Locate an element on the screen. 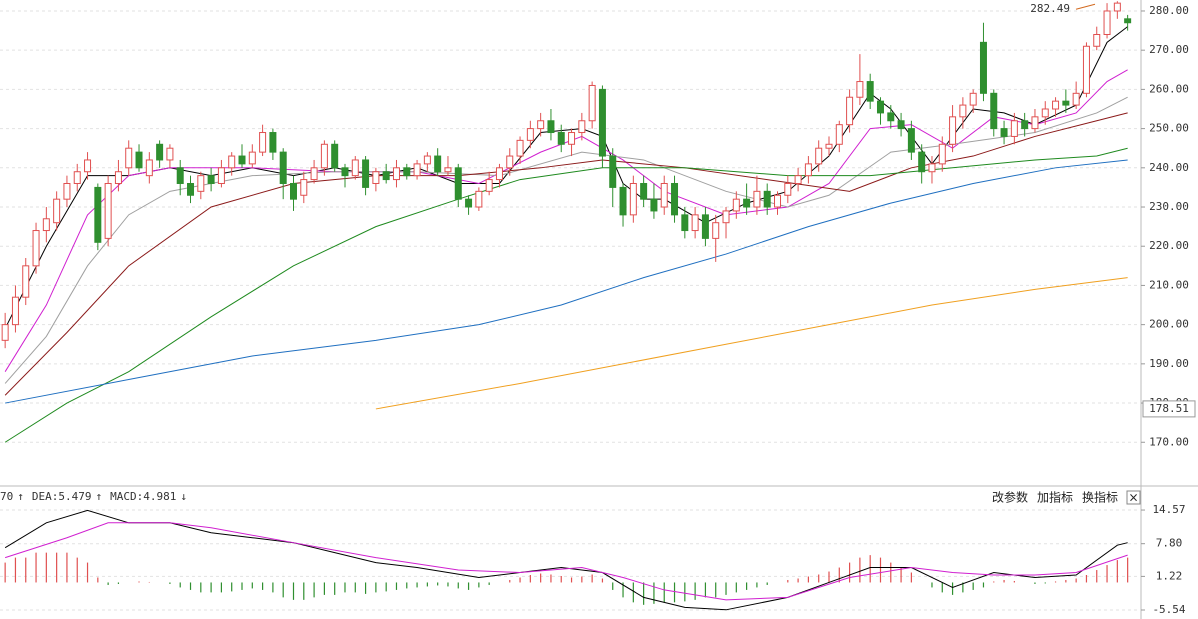 Image resolution: width=1198 pixels, height=619 pixels. max-arrow is located at coordinates (1085, 6).